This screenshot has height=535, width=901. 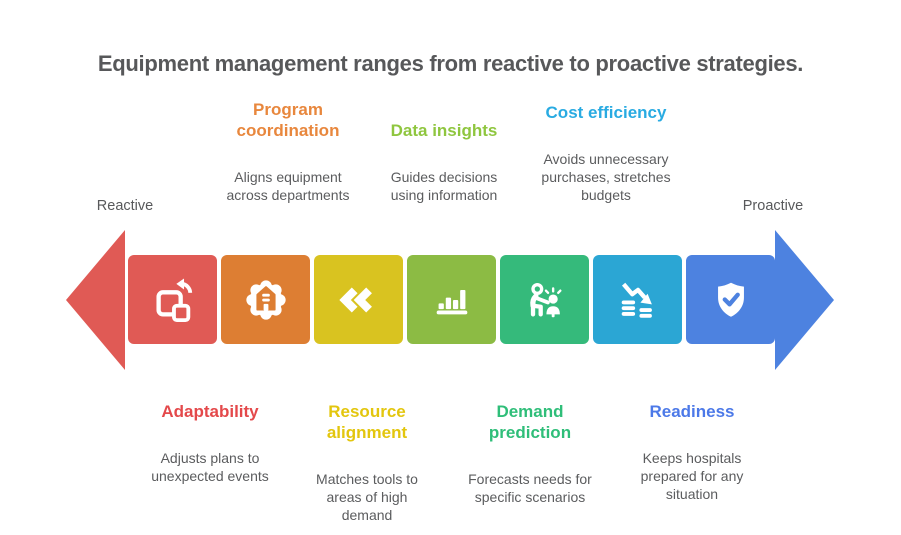 I want to click on label-title: Cost efficiency, so click(x=606, y=112).